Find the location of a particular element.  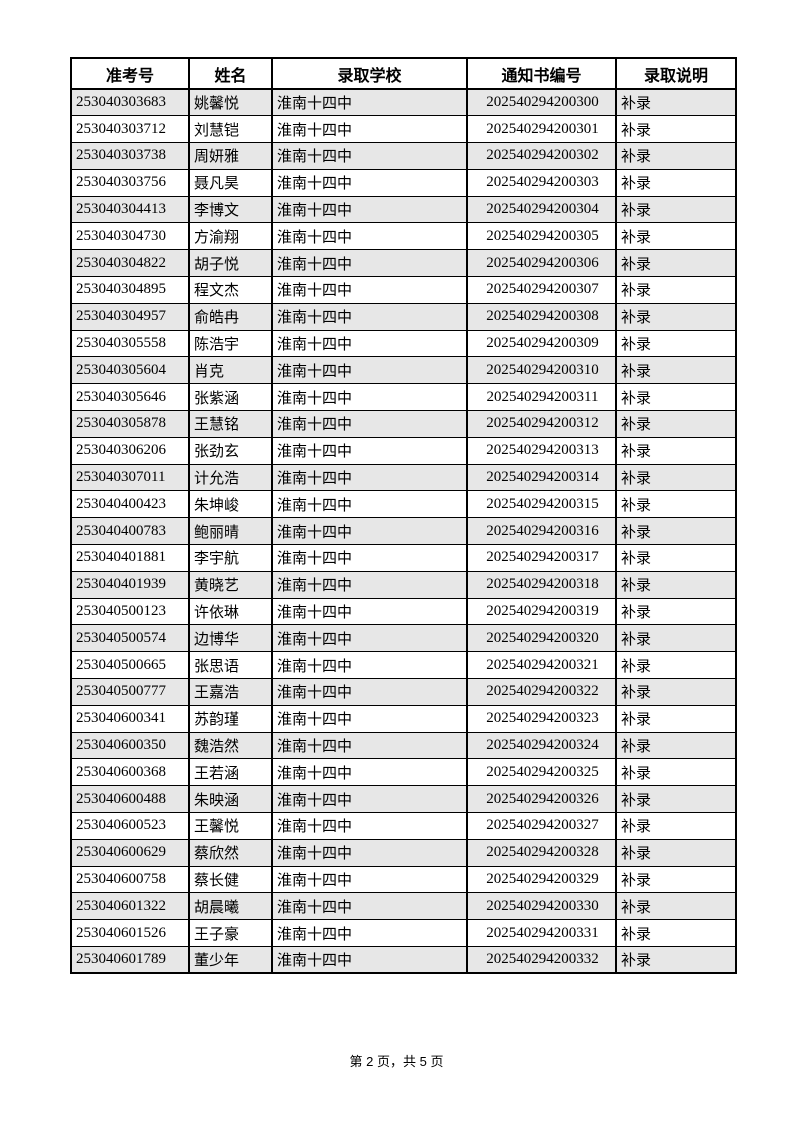

notification-number-cell: 202540294200317 is located at coordinates (541, 558).